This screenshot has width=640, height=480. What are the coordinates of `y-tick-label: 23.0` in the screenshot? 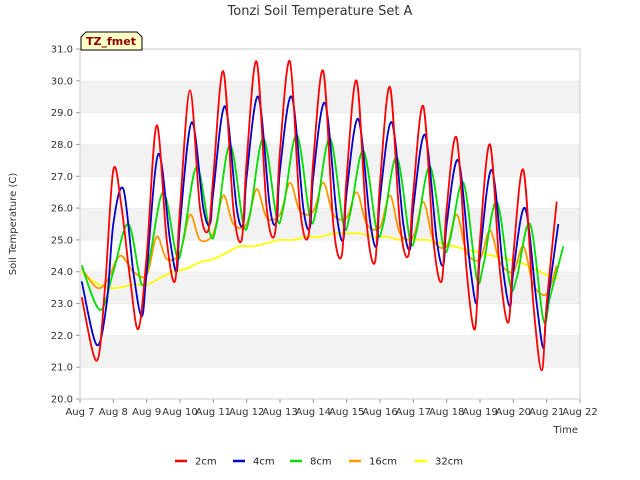 It's located at (62, 304).